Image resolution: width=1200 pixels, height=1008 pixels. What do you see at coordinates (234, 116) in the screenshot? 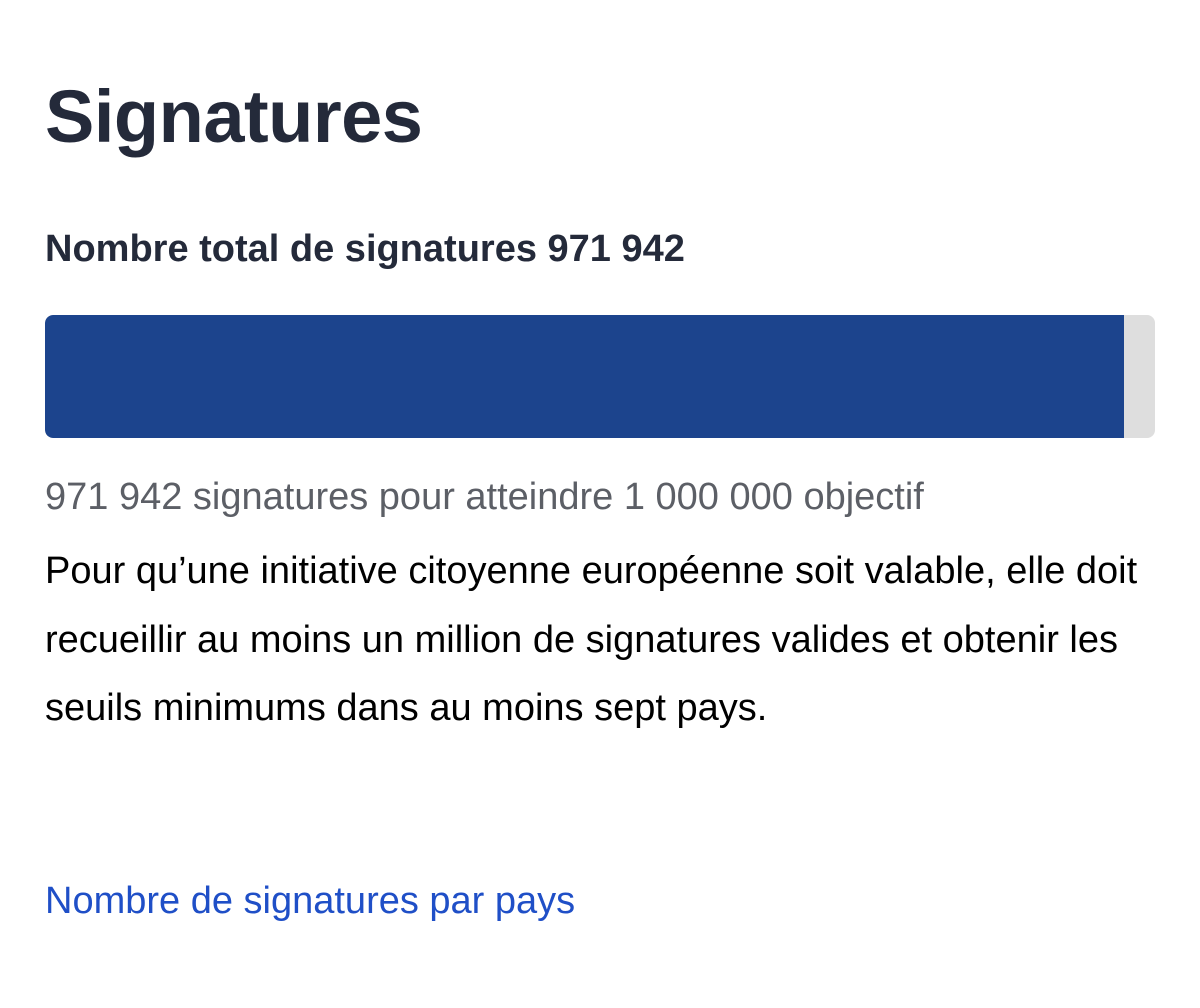
I see `page-title: Signatures` at bounding box center [234, 116].